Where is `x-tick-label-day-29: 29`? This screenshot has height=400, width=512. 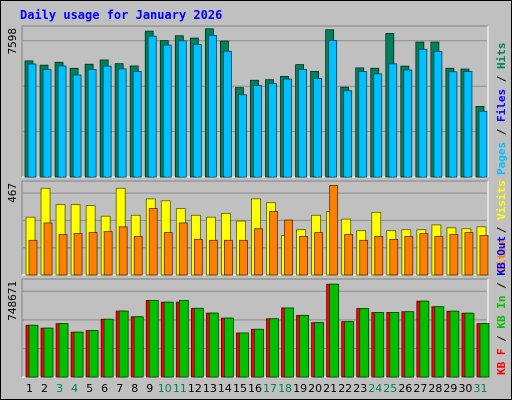 x-tick-label-day-29: 29 is located at coordinates (450, 388).